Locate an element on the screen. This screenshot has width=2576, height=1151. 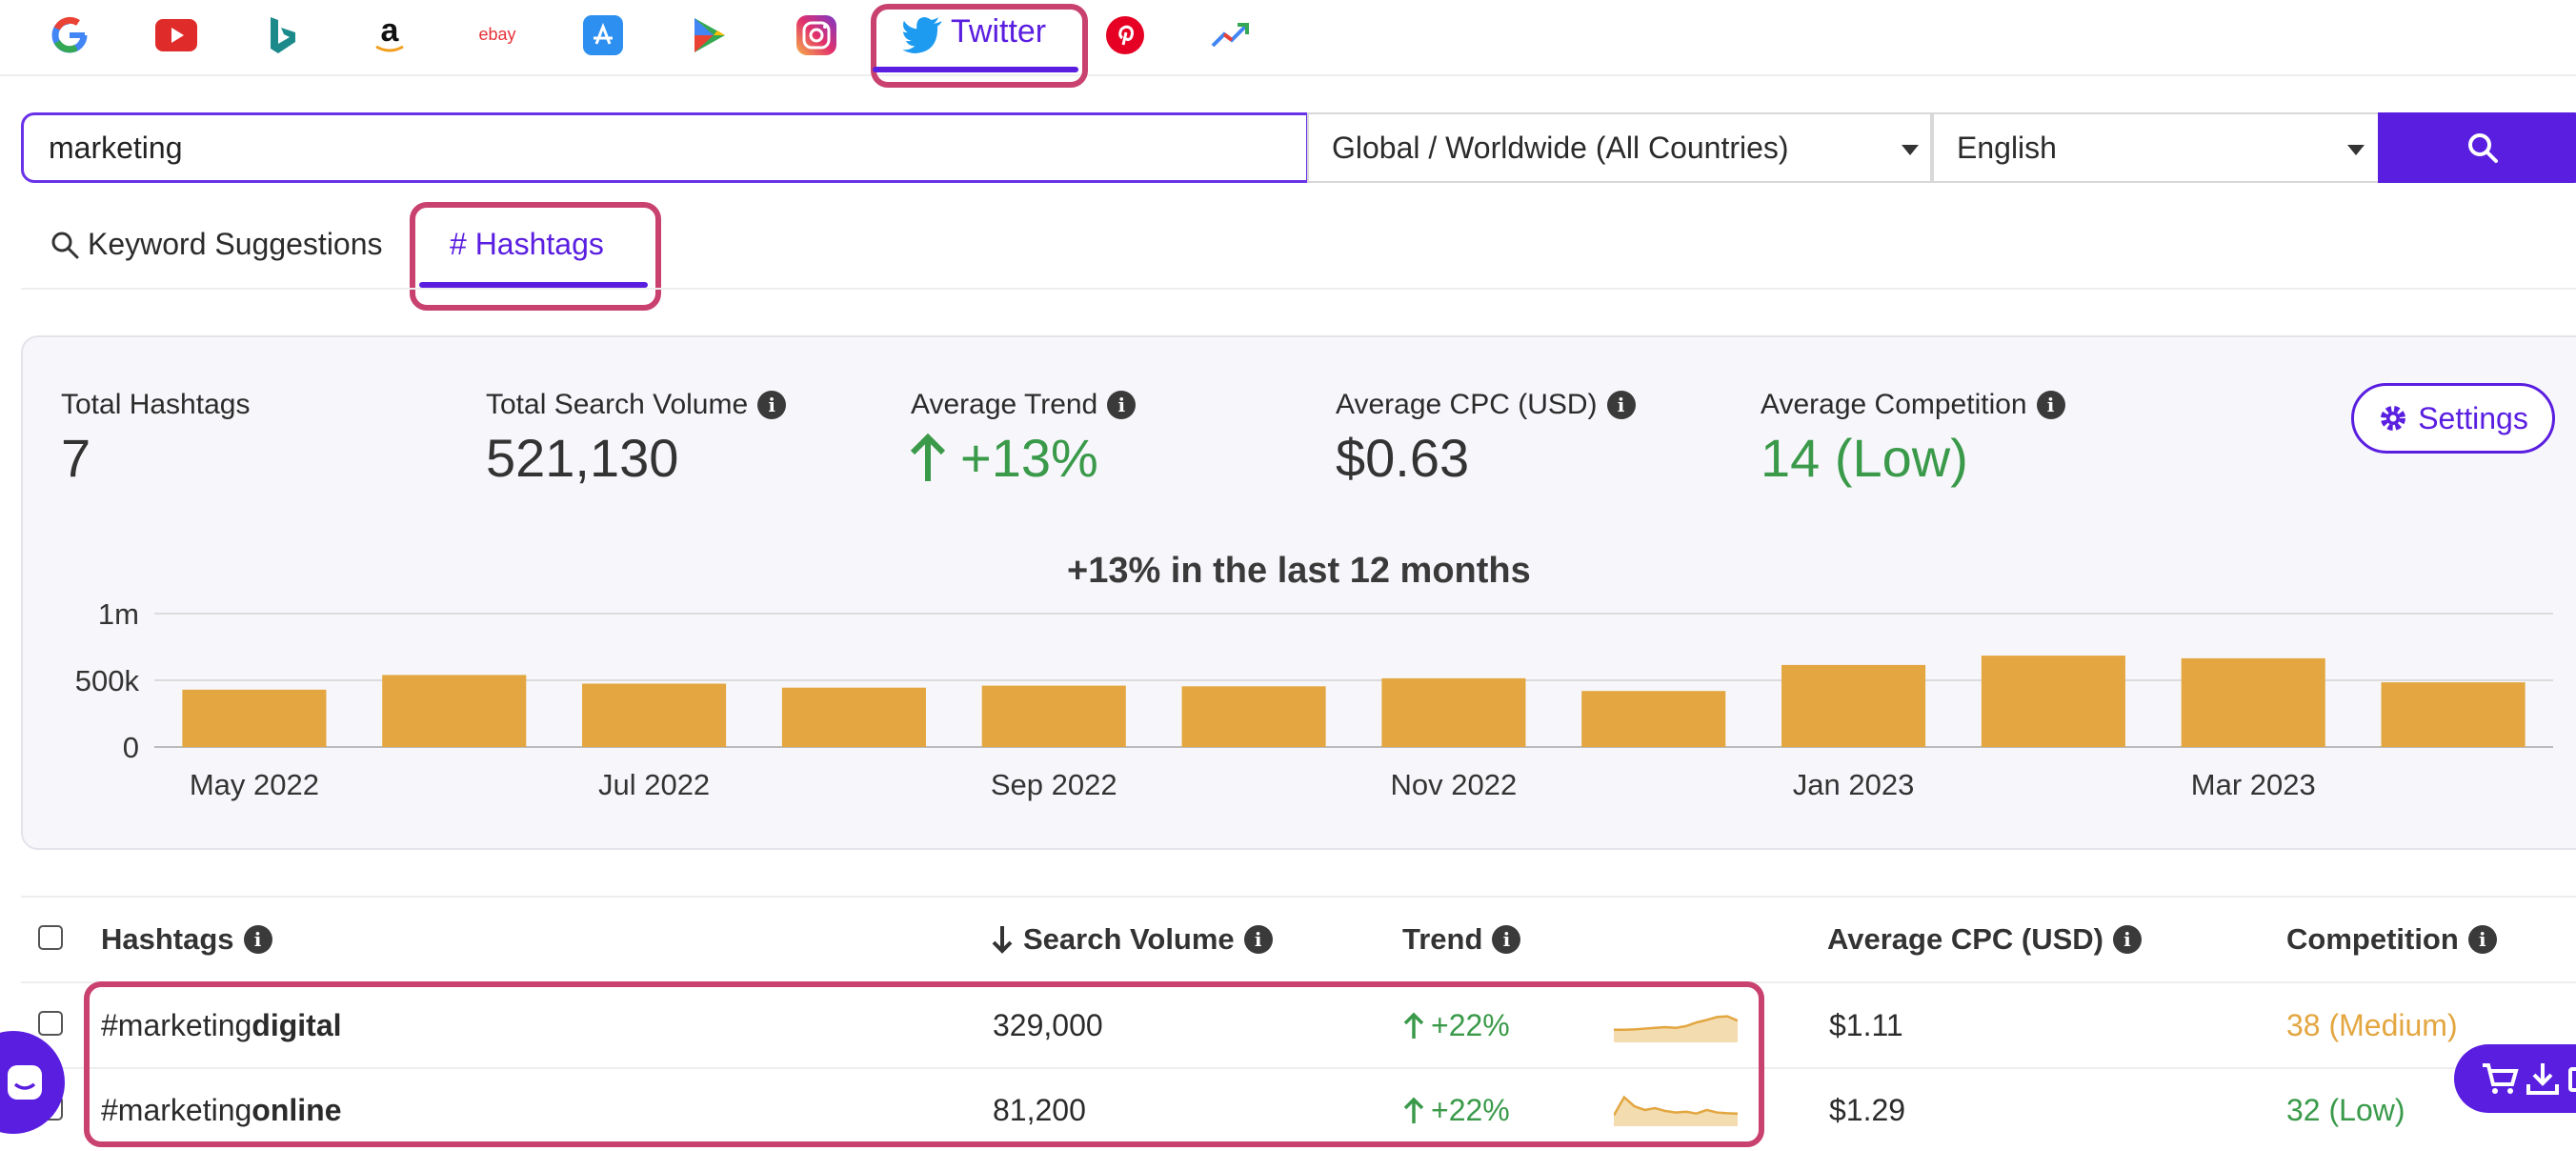
average-competition-label: Average Competition i is located at coordinates (1913, 405).